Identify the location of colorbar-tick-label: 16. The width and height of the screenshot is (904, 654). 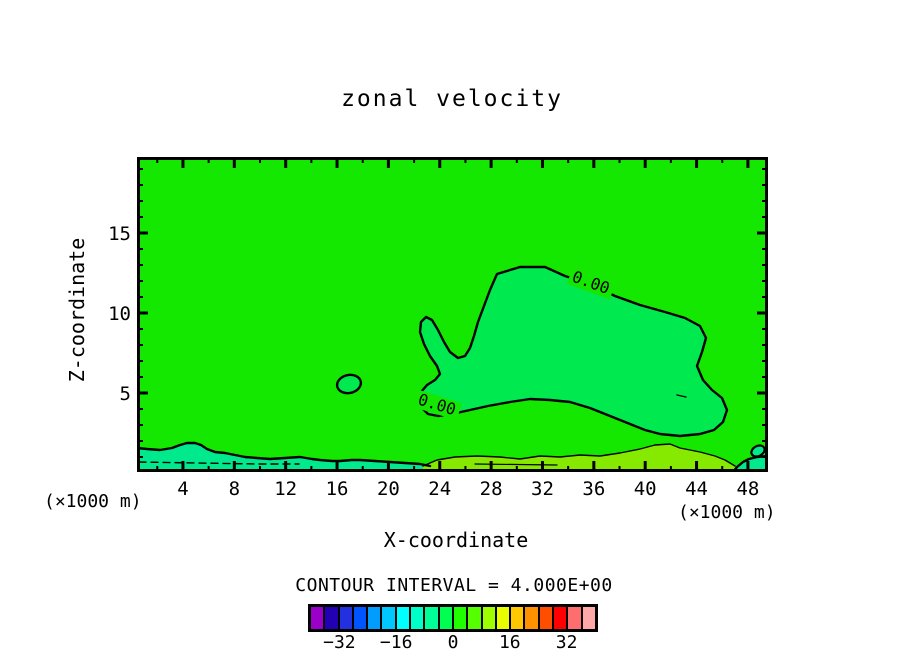
(509, 642).